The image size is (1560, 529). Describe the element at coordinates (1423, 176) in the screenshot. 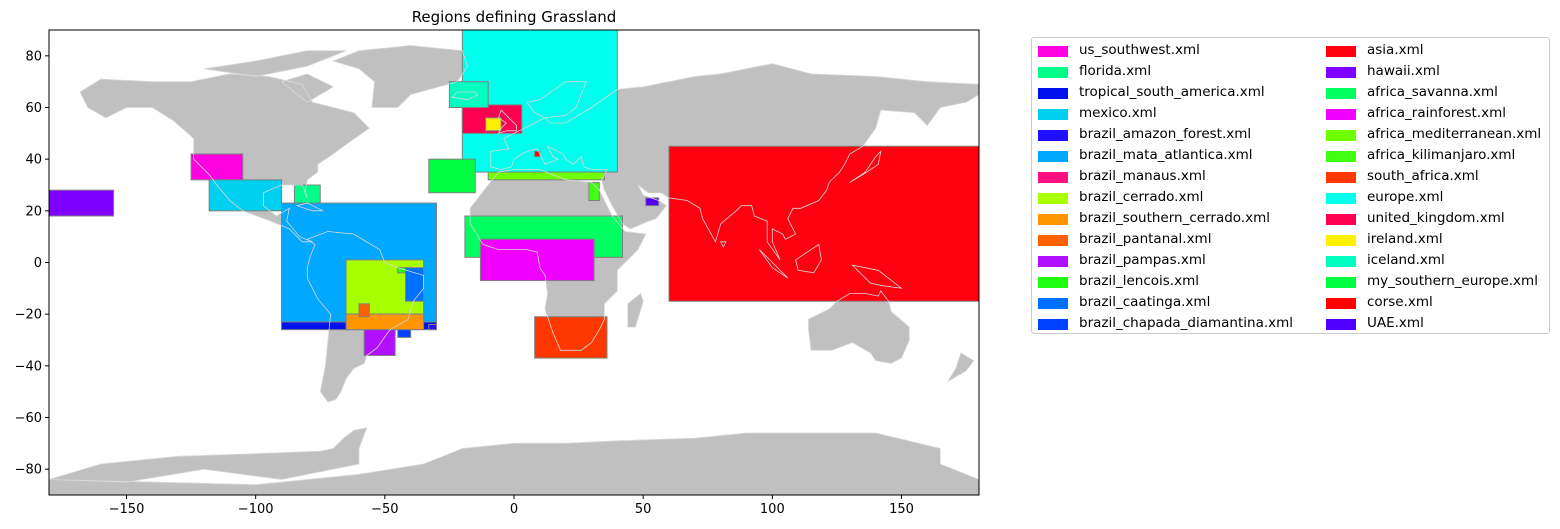

I see `legend-label: south_africa.xml` at that location.